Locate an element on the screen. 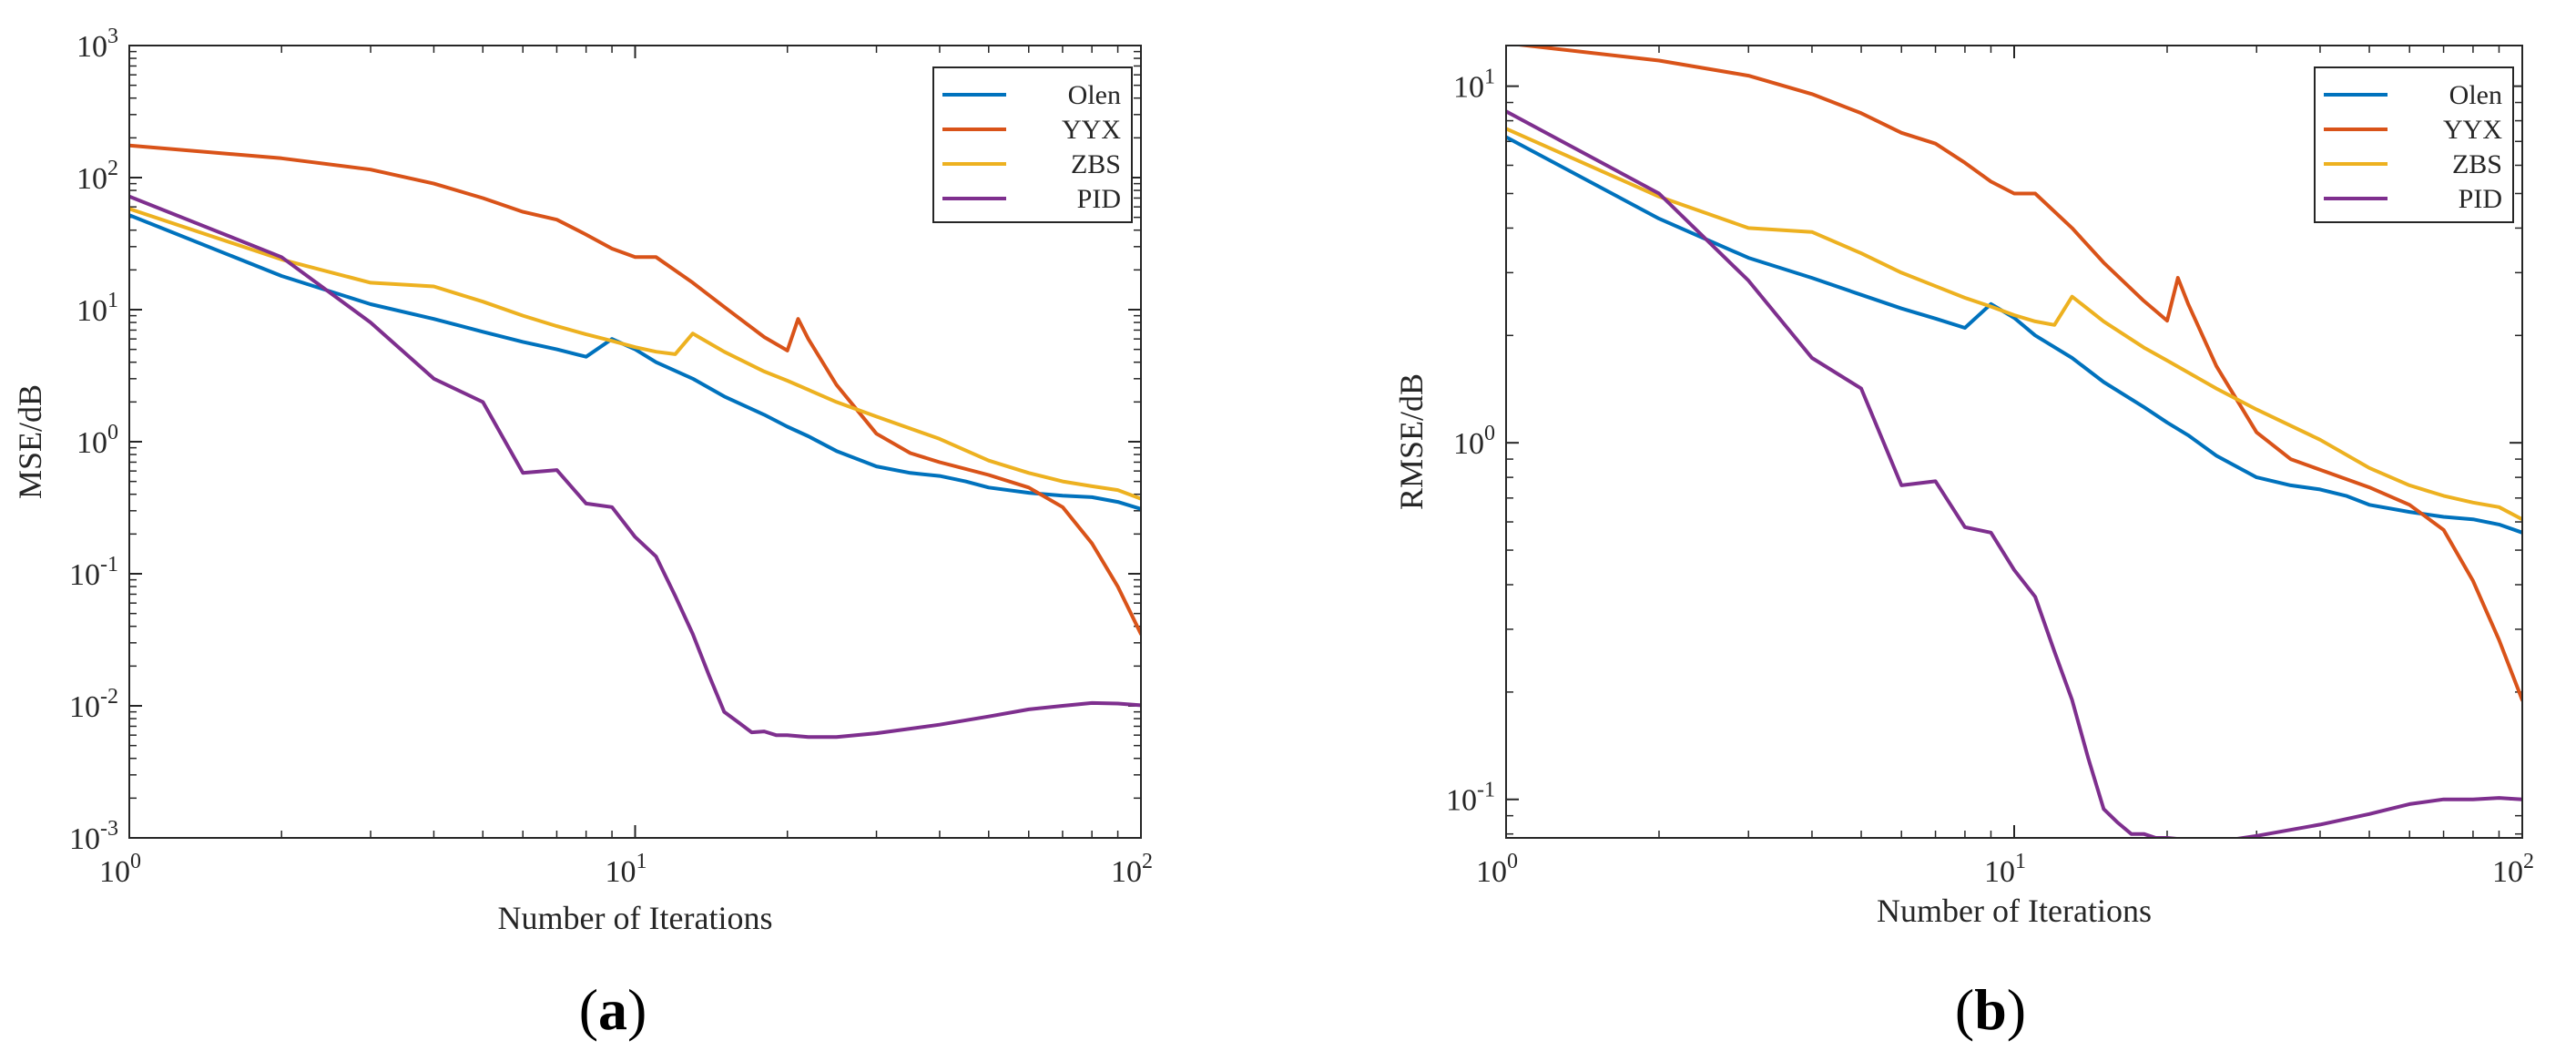 The width and height of the screenshot is (2576, 1051). series-line-olen is located at coordinates (635, 362).